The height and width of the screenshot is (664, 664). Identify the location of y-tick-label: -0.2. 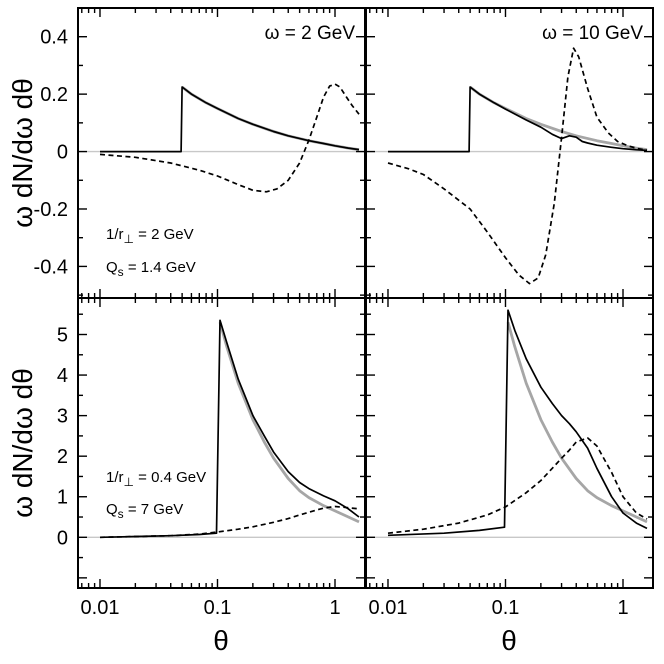
(51, 210).